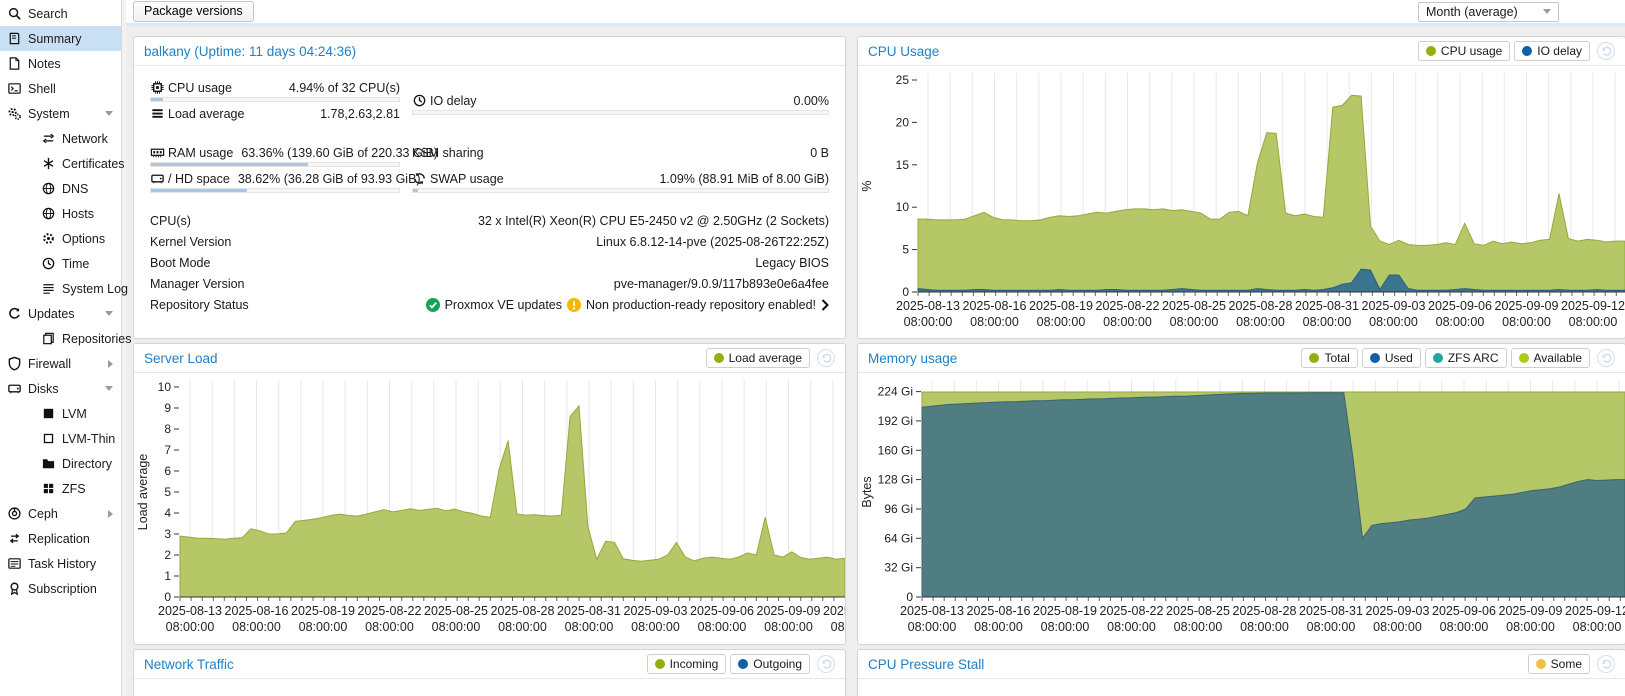 The width and height of the screenshot is (1625, 696). What do you see at coordinates (181, 358) in the screenshot?
I see `panel-title-server-load: Server Load` at bounding box center [181, 358].